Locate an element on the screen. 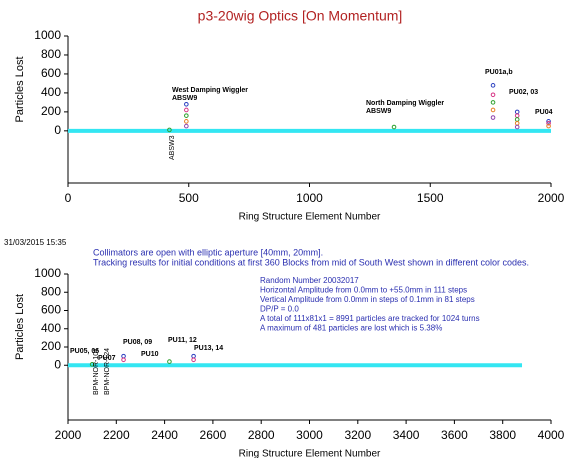 Image resolution: width=565 pixels, height=458 pixels. x-tick-label: 1500 is located at coordinates (430, 198).